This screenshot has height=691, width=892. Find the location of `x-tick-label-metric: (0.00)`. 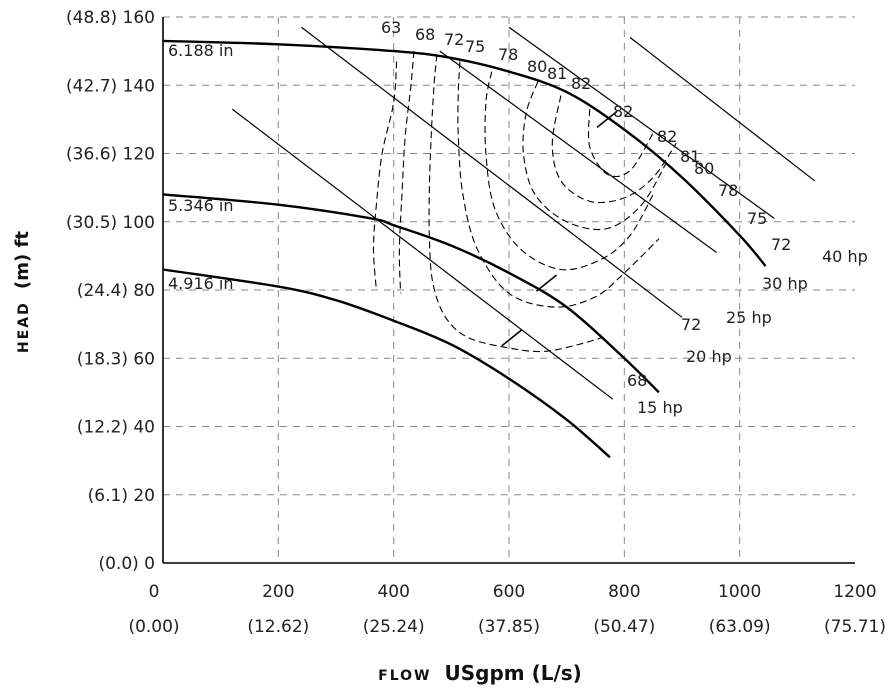

x-tick-label-metric: (0.00) is located at coordinates (153, 627).